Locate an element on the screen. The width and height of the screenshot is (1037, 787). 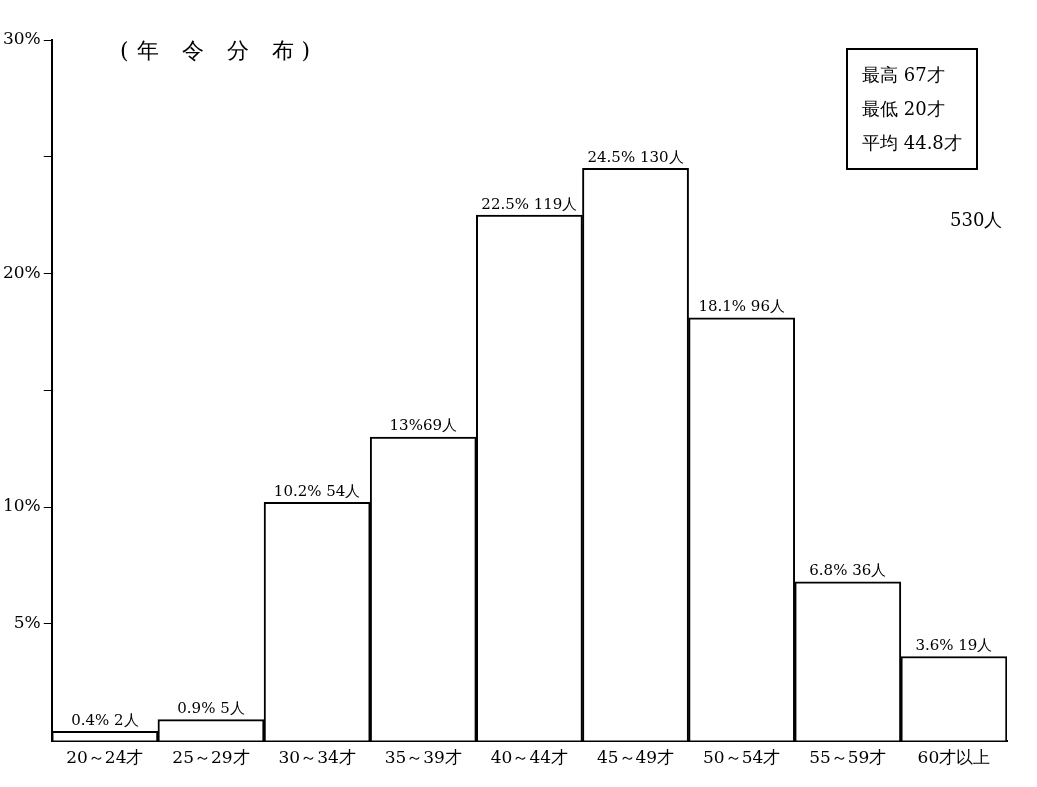
x-tick-label: 25～29才 is located at coordinates (211, 757).